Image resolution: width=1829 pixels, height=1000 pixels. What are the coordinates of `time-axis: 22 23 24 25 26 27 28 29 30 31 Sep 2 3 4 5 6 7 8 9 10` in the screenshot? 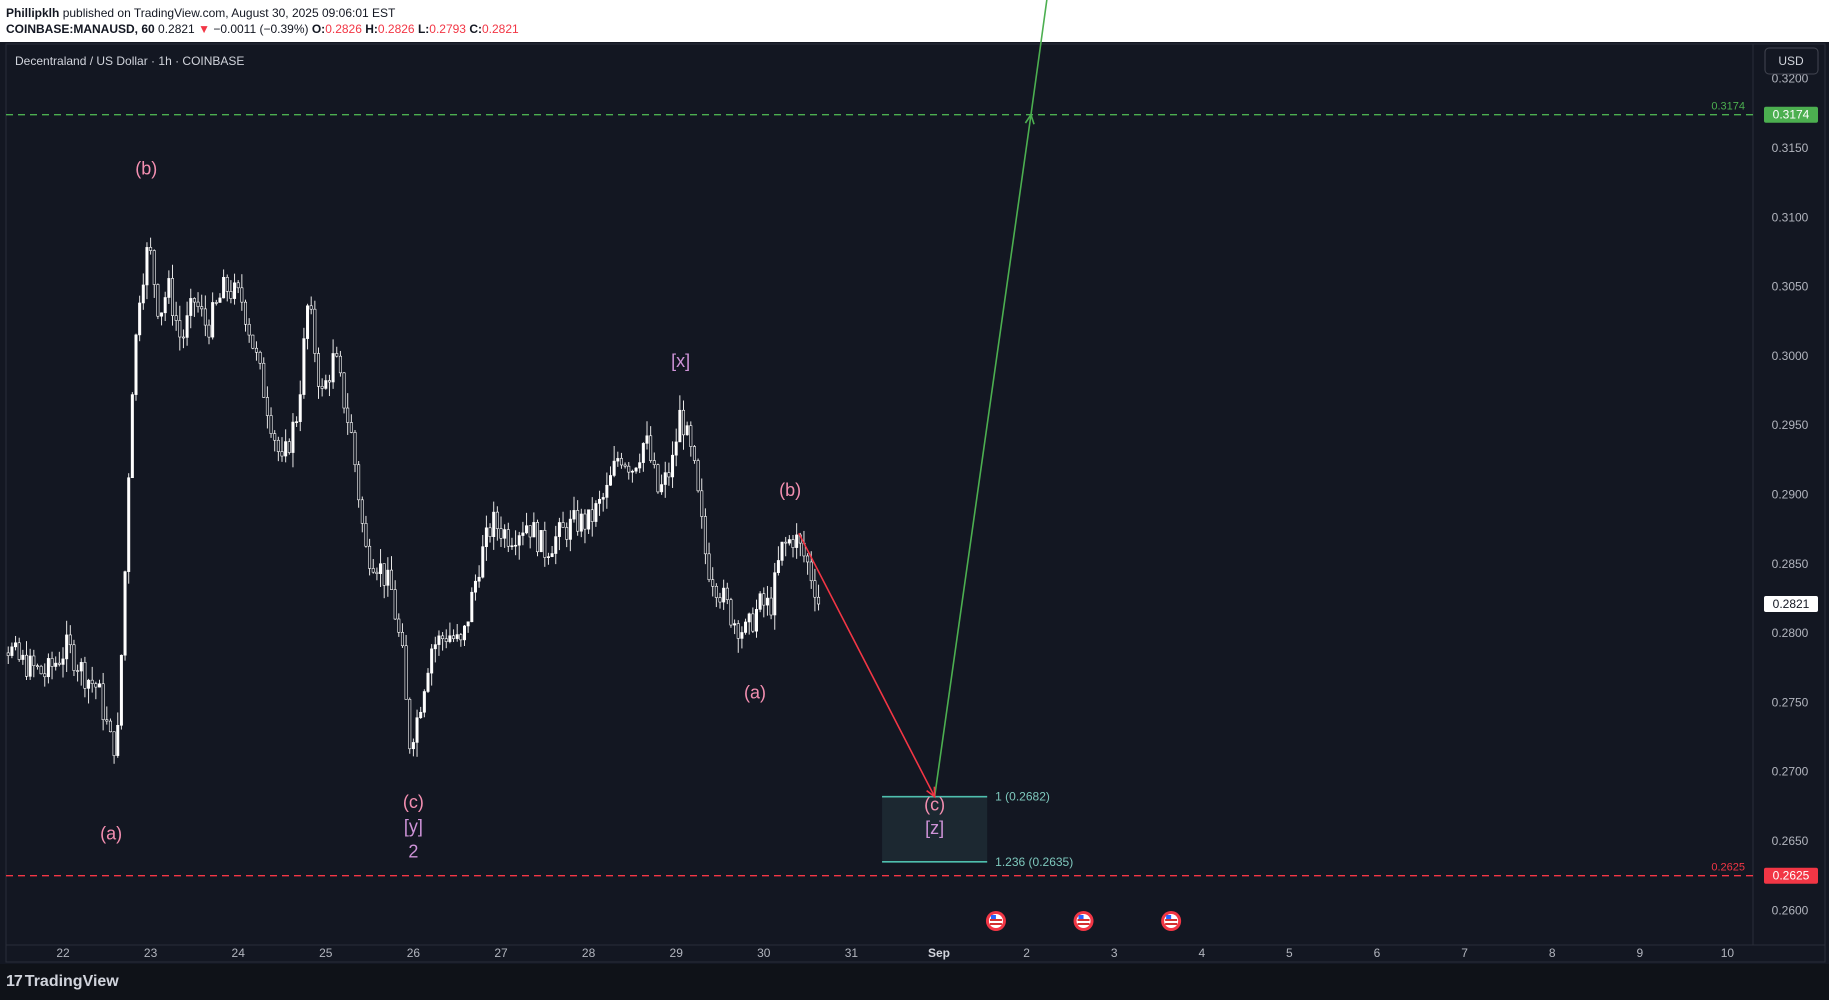 It's located at (895, 953).